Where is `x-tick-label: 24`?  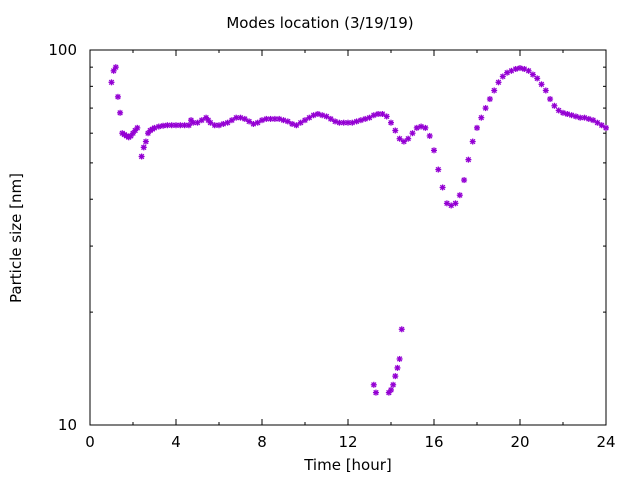 x-tick-label: 24 is located at coordinates (605, 442).